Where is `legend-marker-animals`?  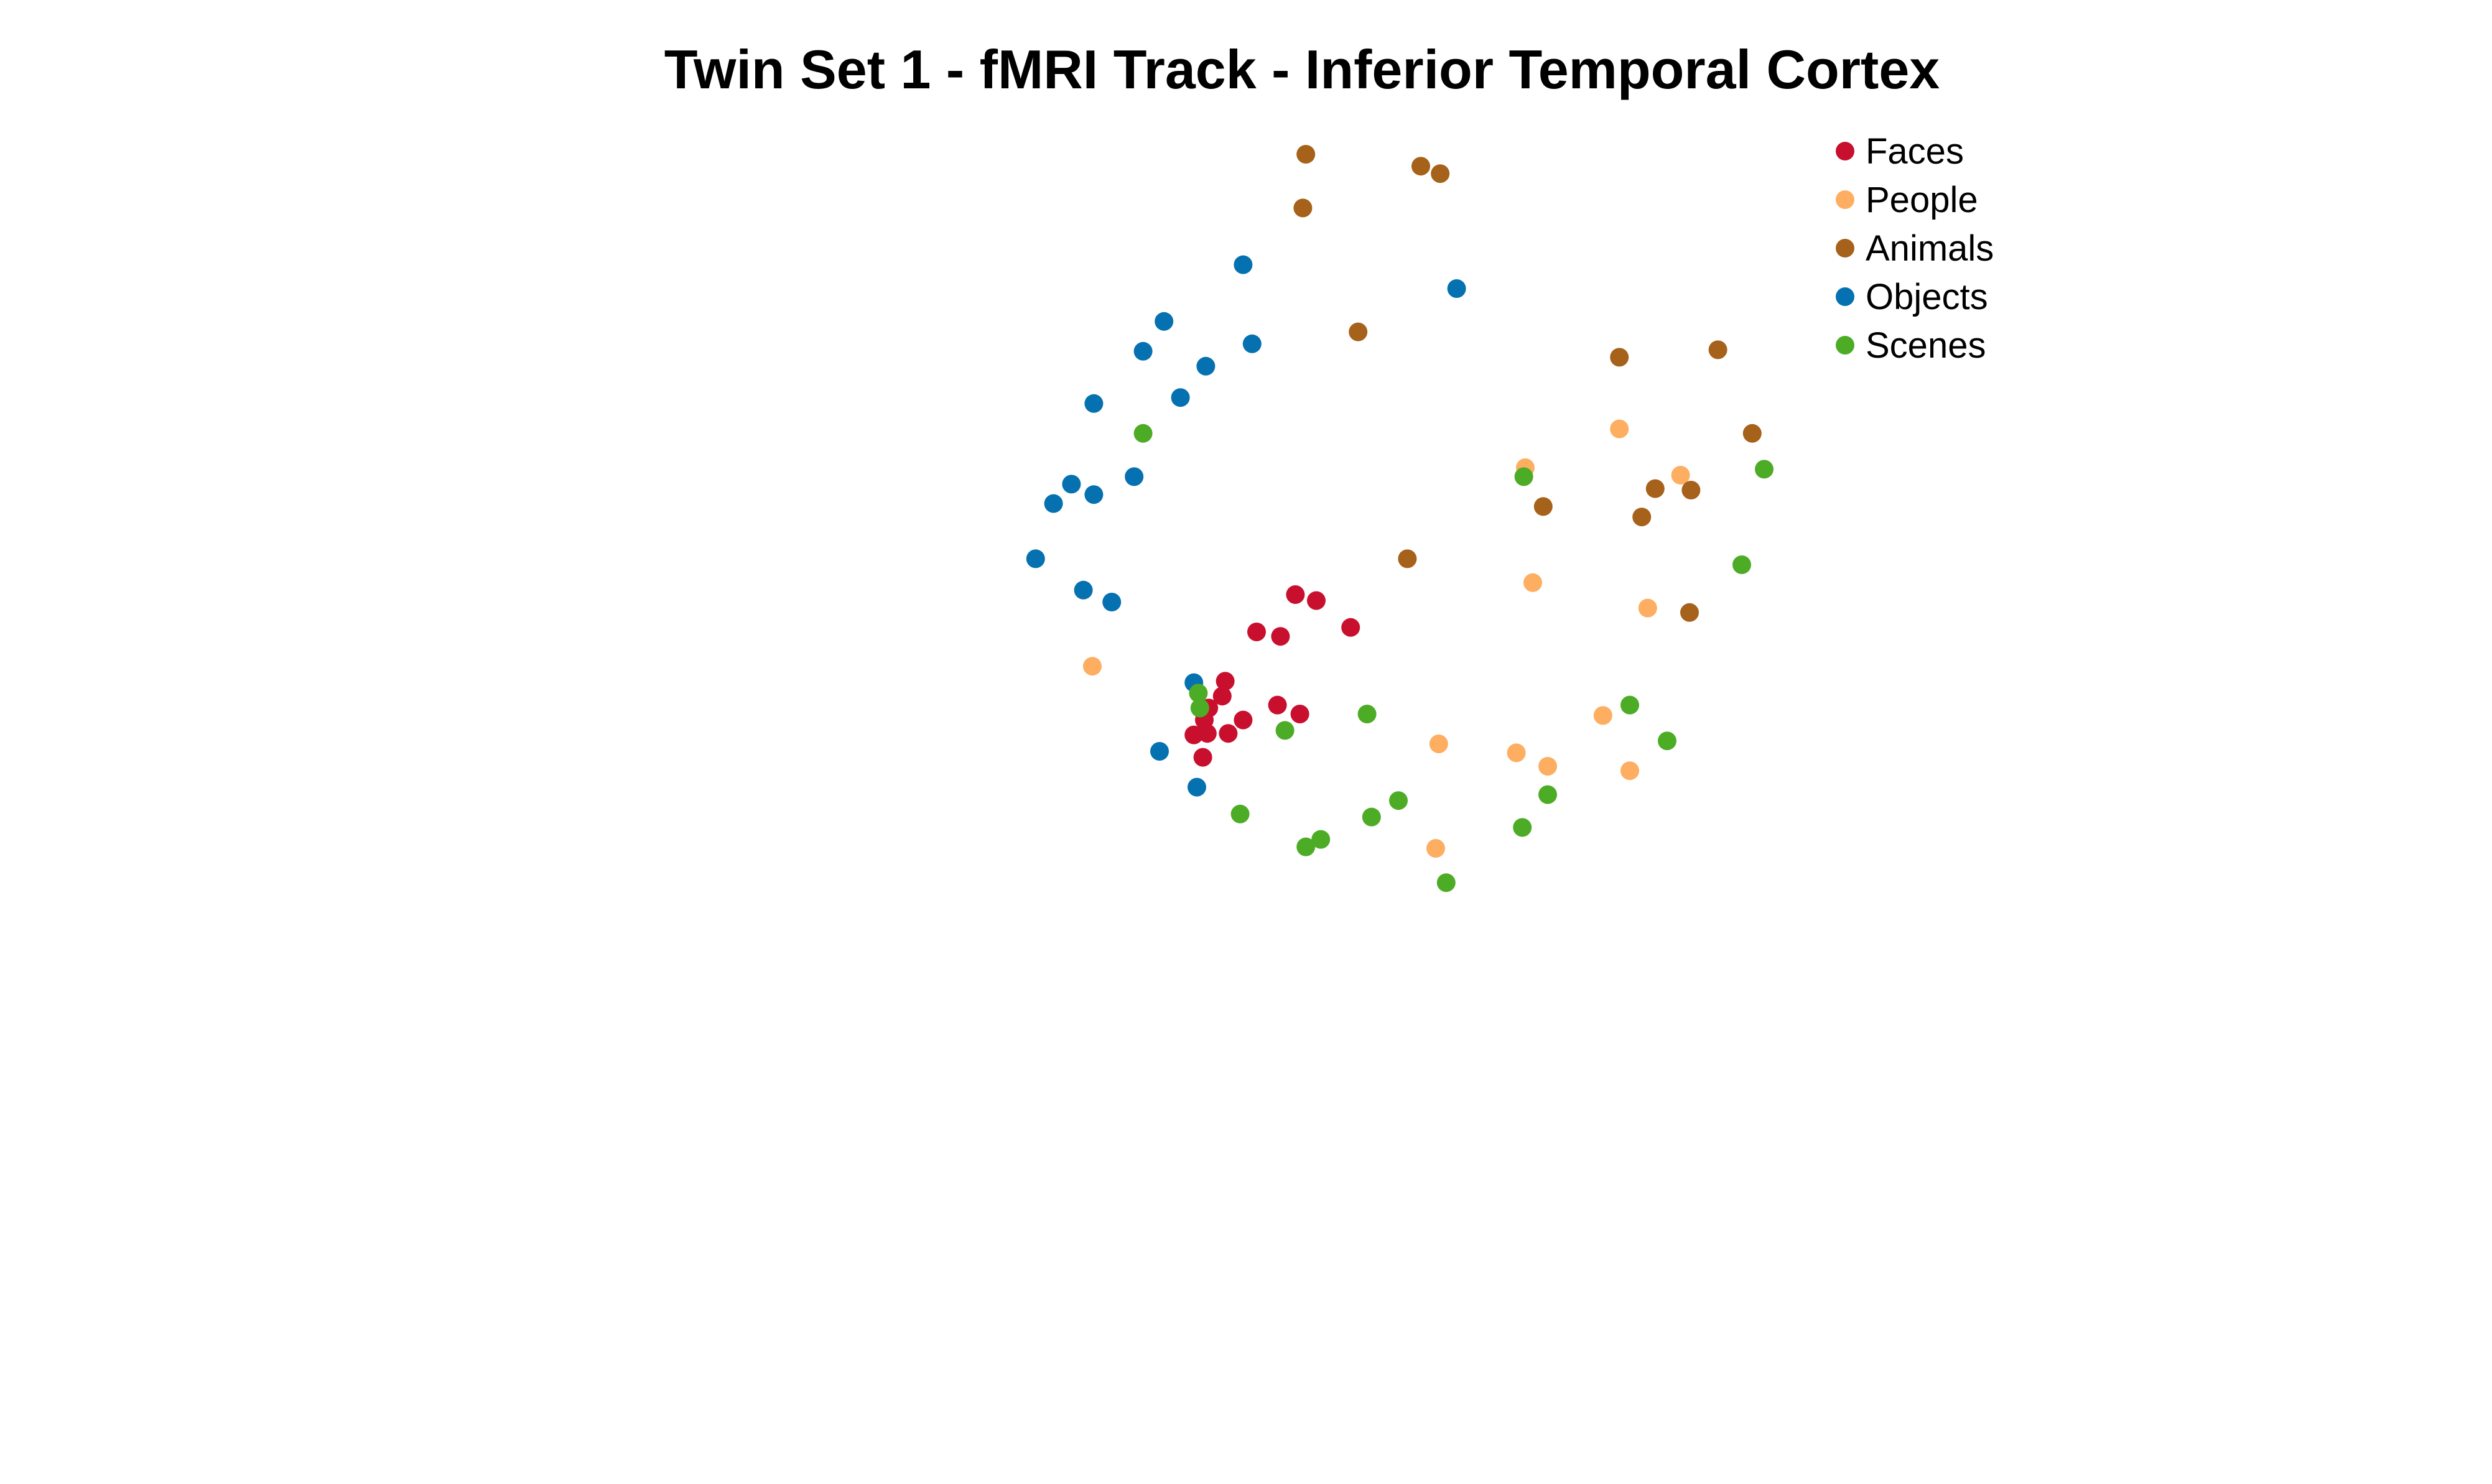 legend-marker-animals is located at coordinates (1845, 248).